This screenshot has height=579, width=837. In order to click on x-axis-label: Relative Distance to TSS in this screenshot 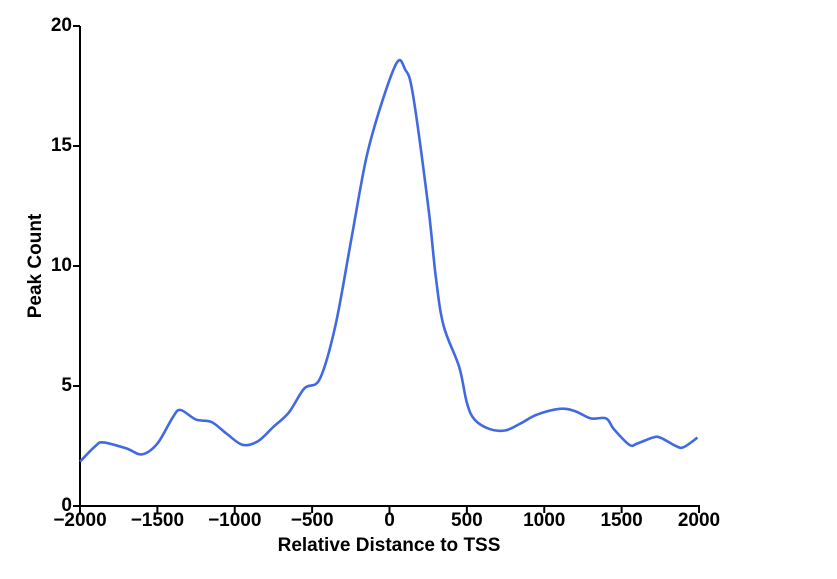, I will do `click(389, 545)`.